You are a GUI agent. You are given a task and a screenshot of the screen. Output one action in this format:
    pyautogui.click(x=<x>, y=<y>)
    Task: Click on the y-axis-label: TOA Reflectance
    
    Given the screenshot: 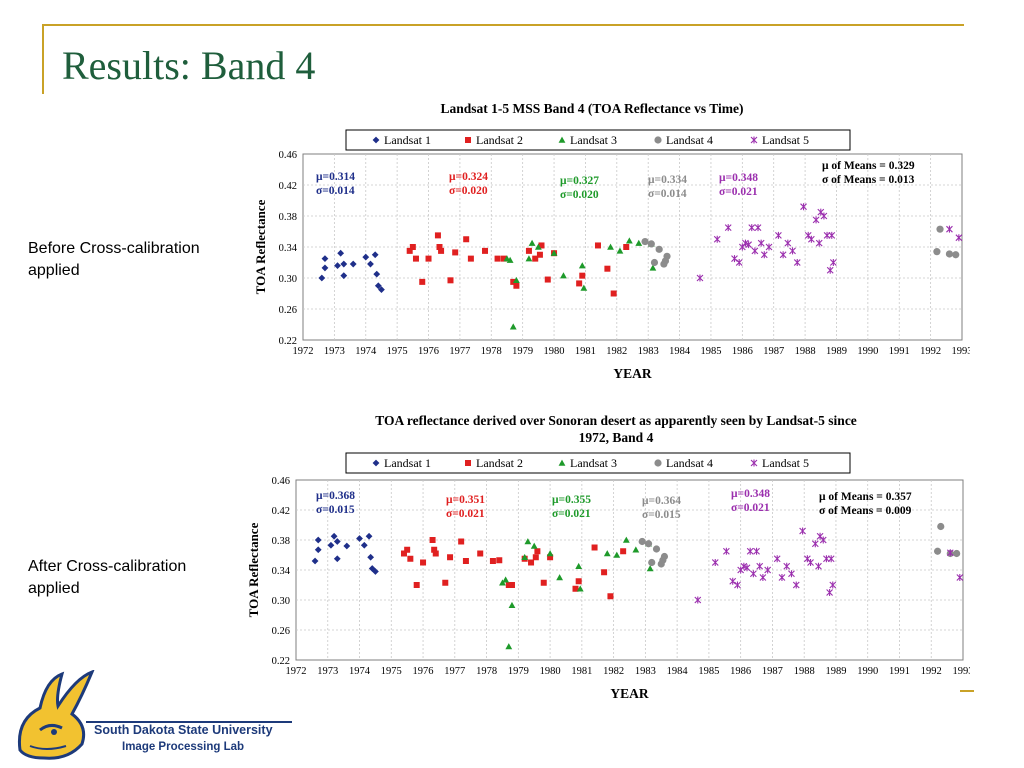 What is the action you would take?
    pyautogui.click(x=253, y=569)
    